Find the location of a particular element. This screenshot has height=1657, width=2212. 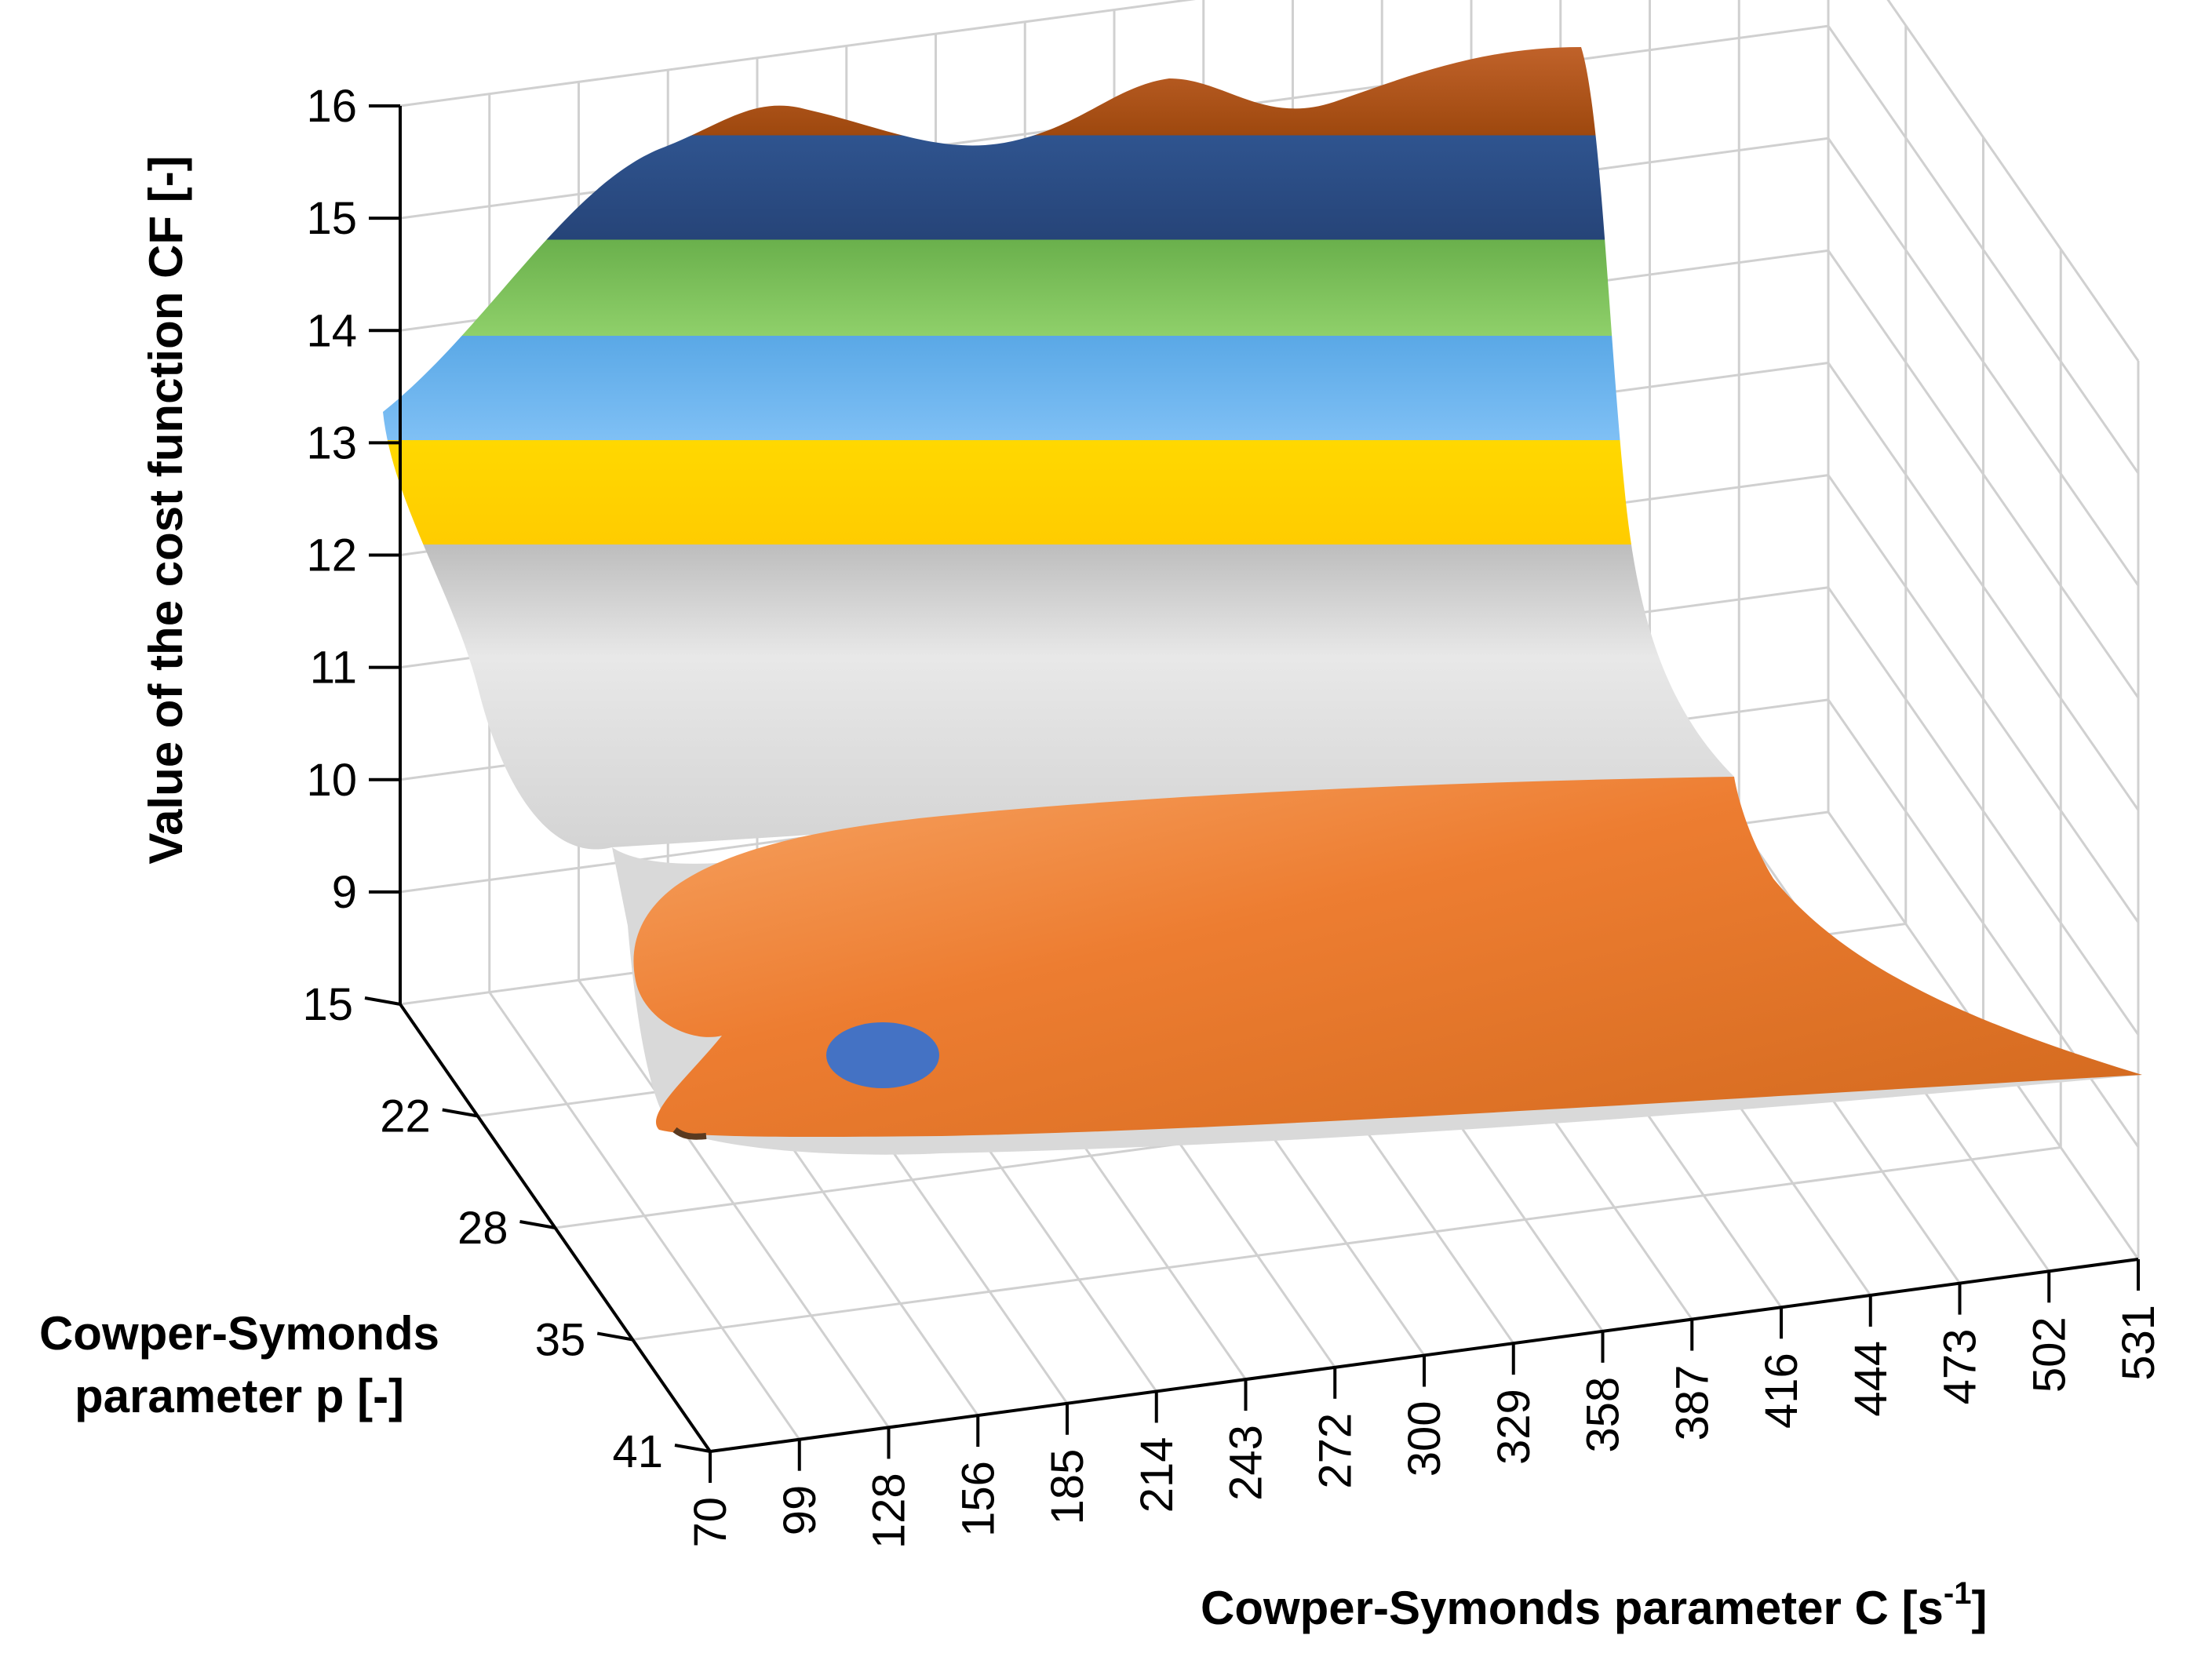

z-tick-label: 12 is located at coordinates (331, 555).